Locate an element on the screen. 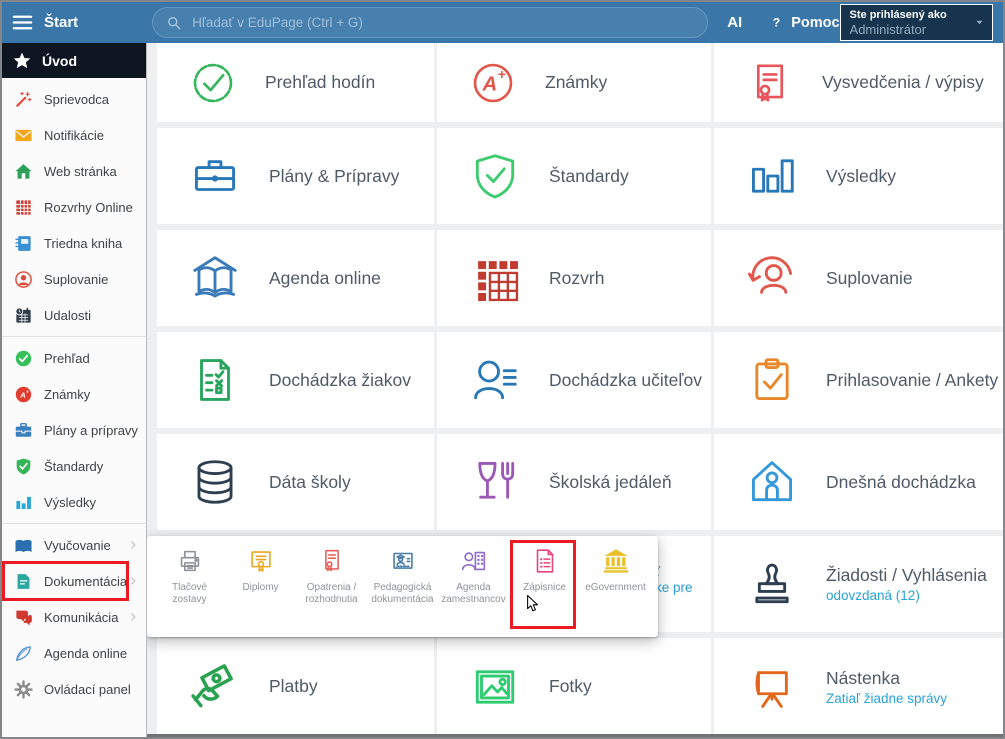 The width and height of the screenshot is (1005, 739). tile-dnesna-dochadzka: Dnešná dochádzka is located at coordinates (858, 482).